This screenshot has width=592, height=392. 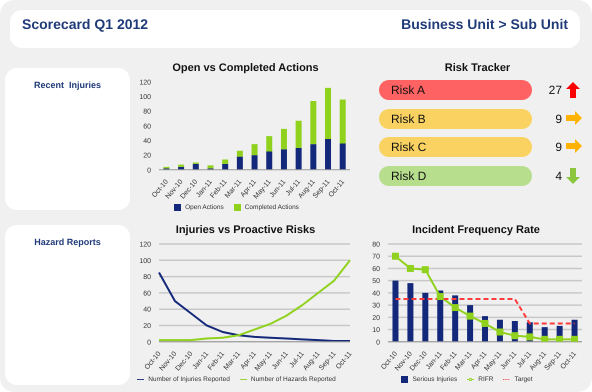 What do you see at coordinates (67, 84) in the screenshot?
I see `text: Recent Injuries` at bounding box center [67, 84].